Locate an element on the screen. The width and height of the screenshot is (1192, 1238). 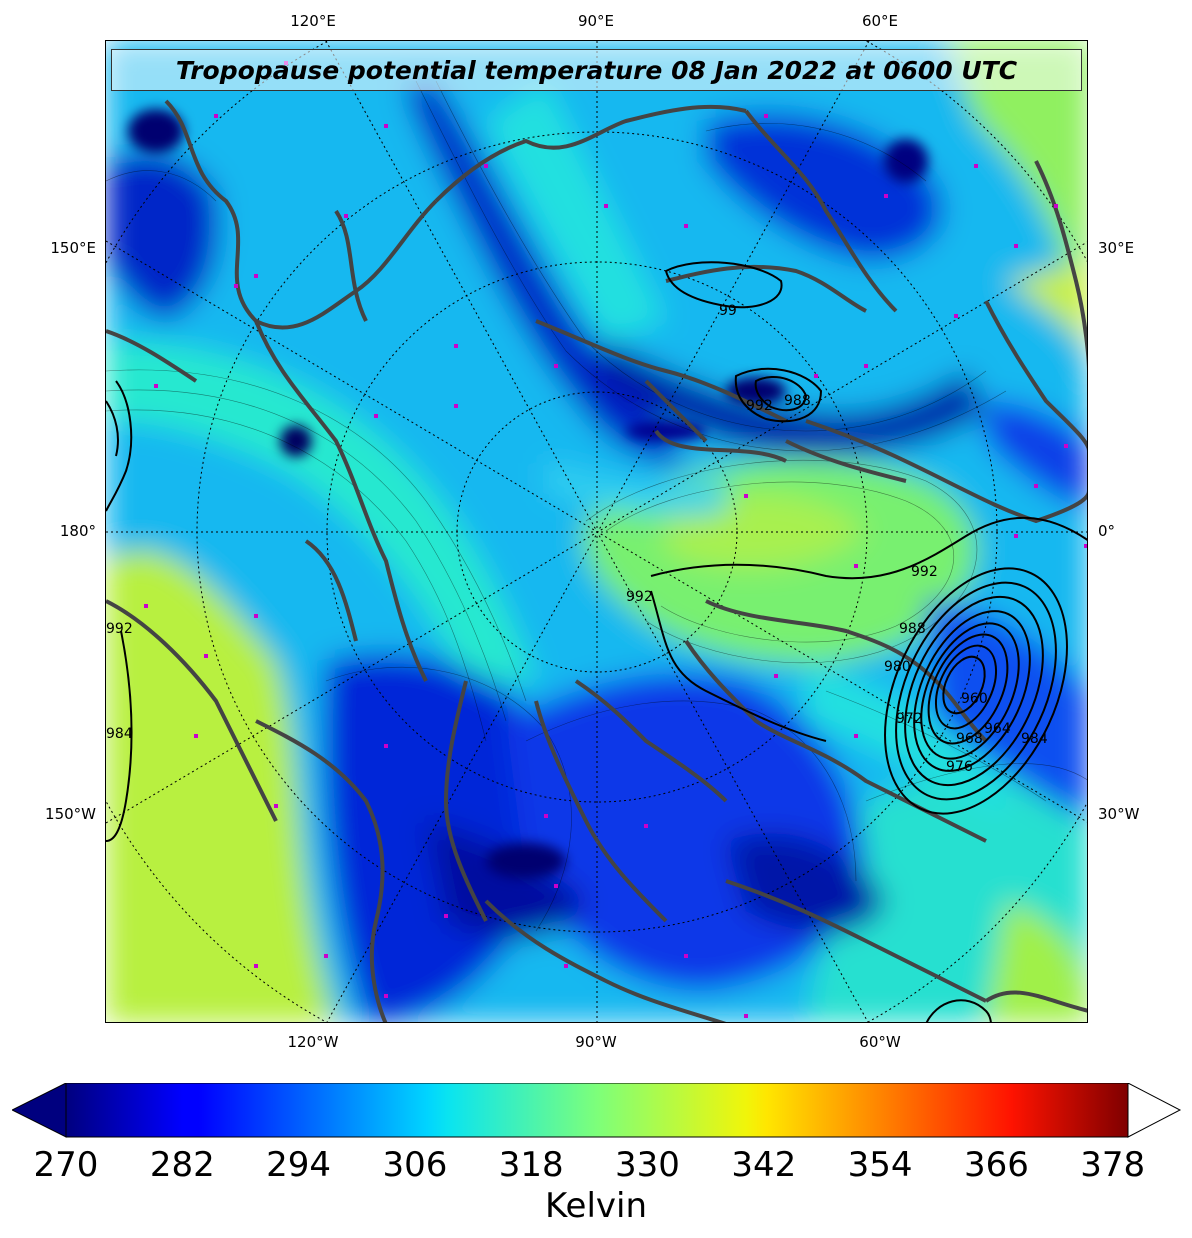
colorbar-tick-label: 354 is located at coordinates (880, 1165).